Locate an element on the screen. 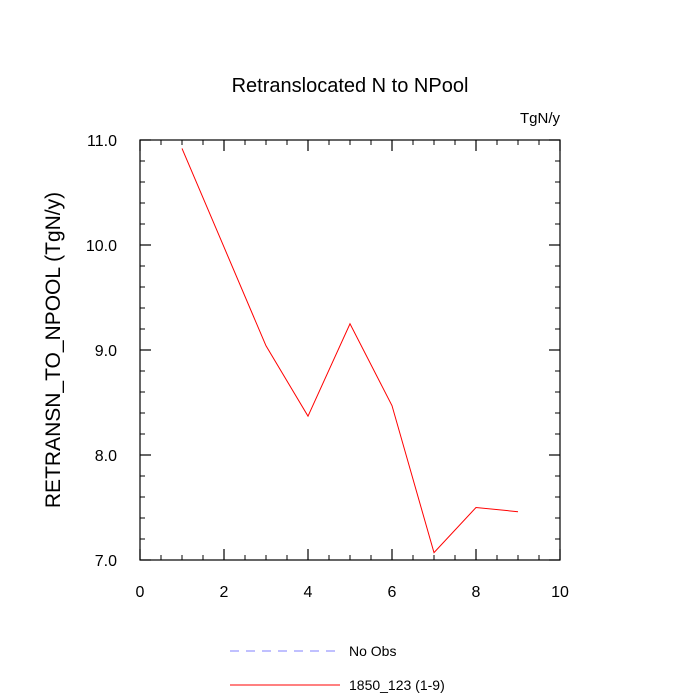 This screenshot has width=700, height=700. y-tick-label: 9.0 is located at coordinates (106, 351).